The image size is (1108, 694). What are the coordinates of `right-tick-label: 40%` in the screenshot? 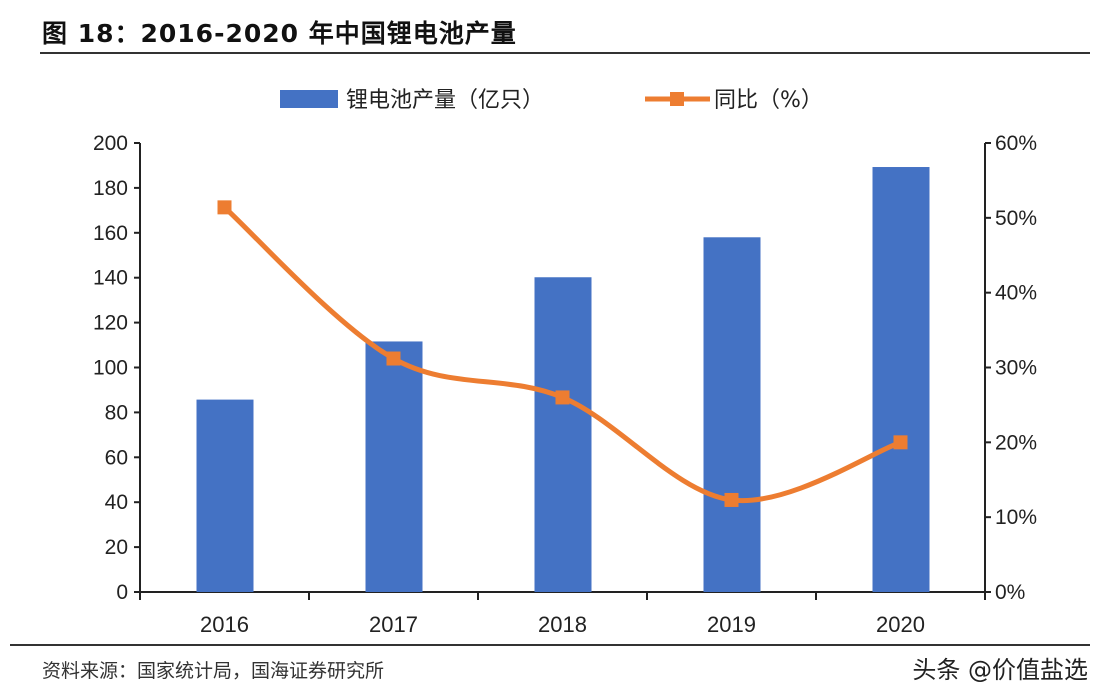 It's located at (1016, 293).